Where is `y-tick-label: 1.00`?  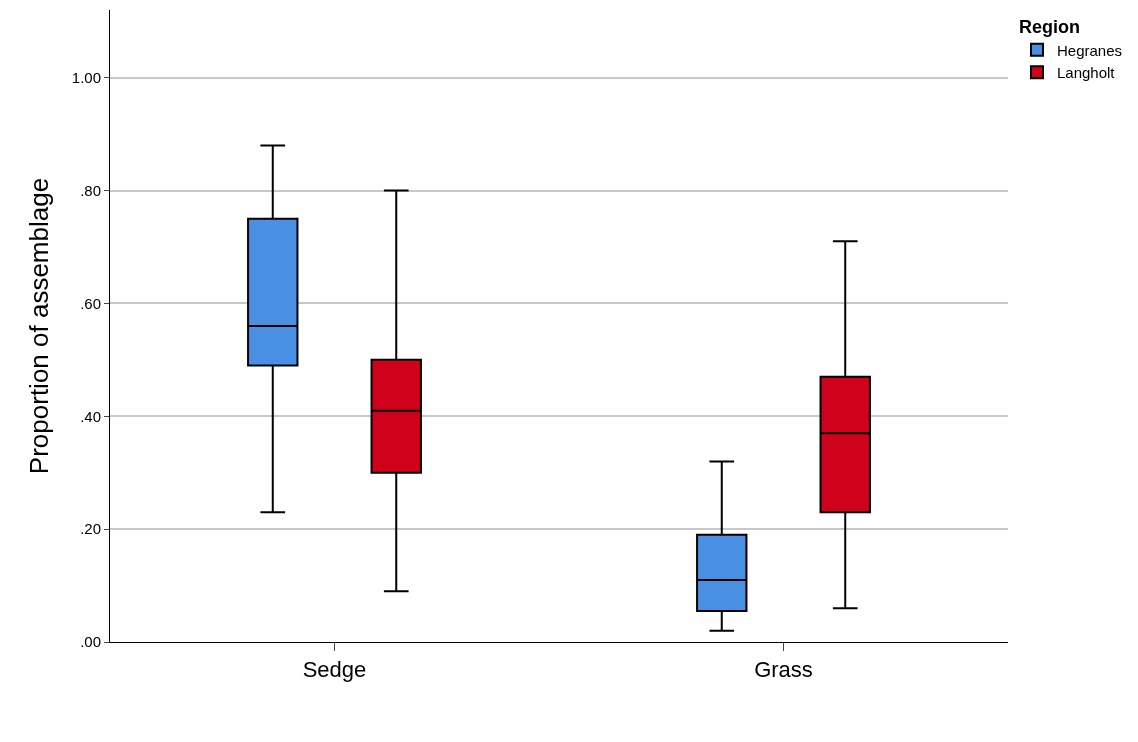
y-tick-label: 1.00 is located at coordinates (86, 77).